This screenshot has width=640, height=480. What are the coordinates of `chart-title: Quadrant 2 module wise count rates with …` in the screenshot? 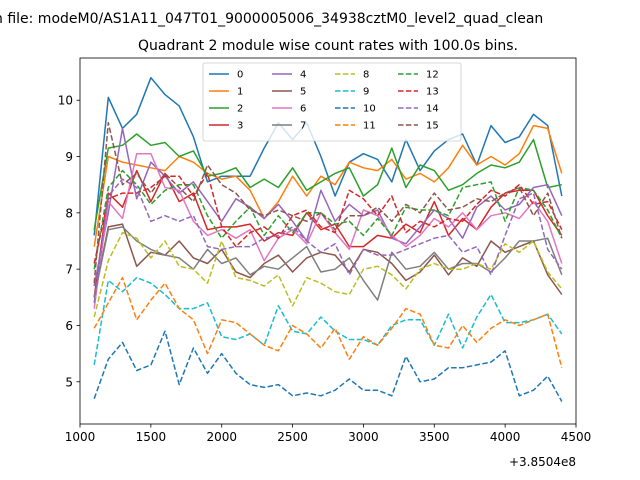 It's located at (328, 46).